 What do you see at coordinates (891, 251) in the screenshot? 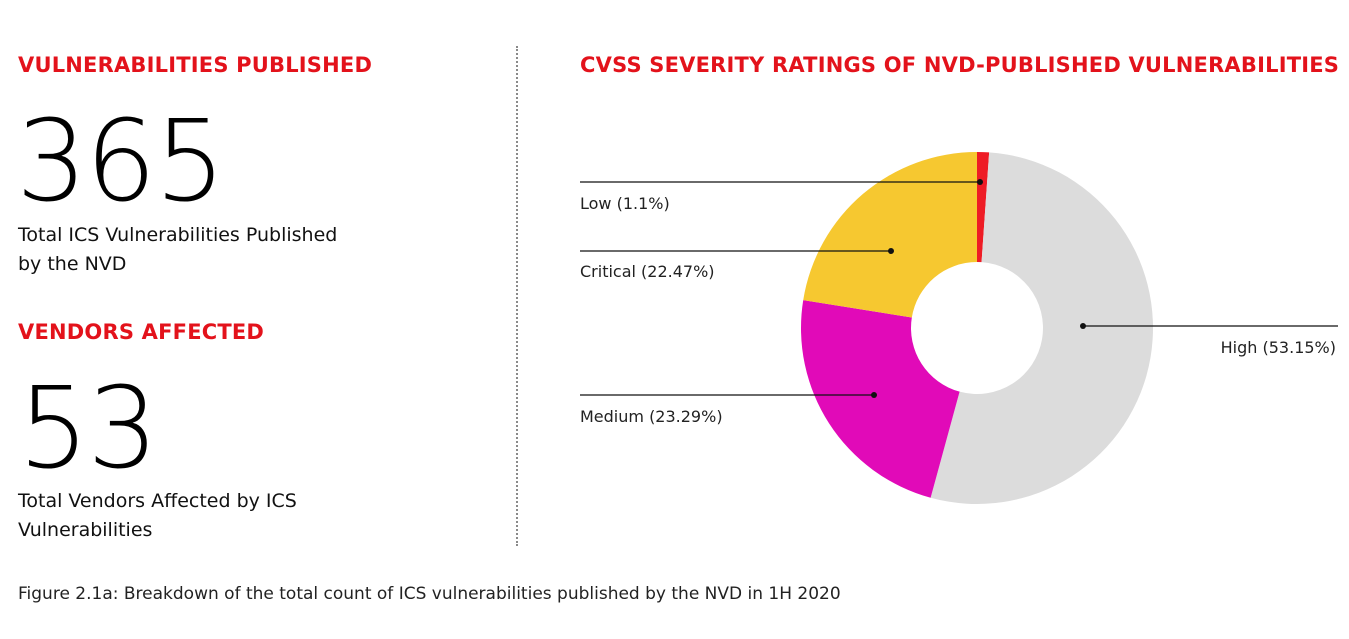
I see `leader-dot-critical` at bounding box center [891, 251].